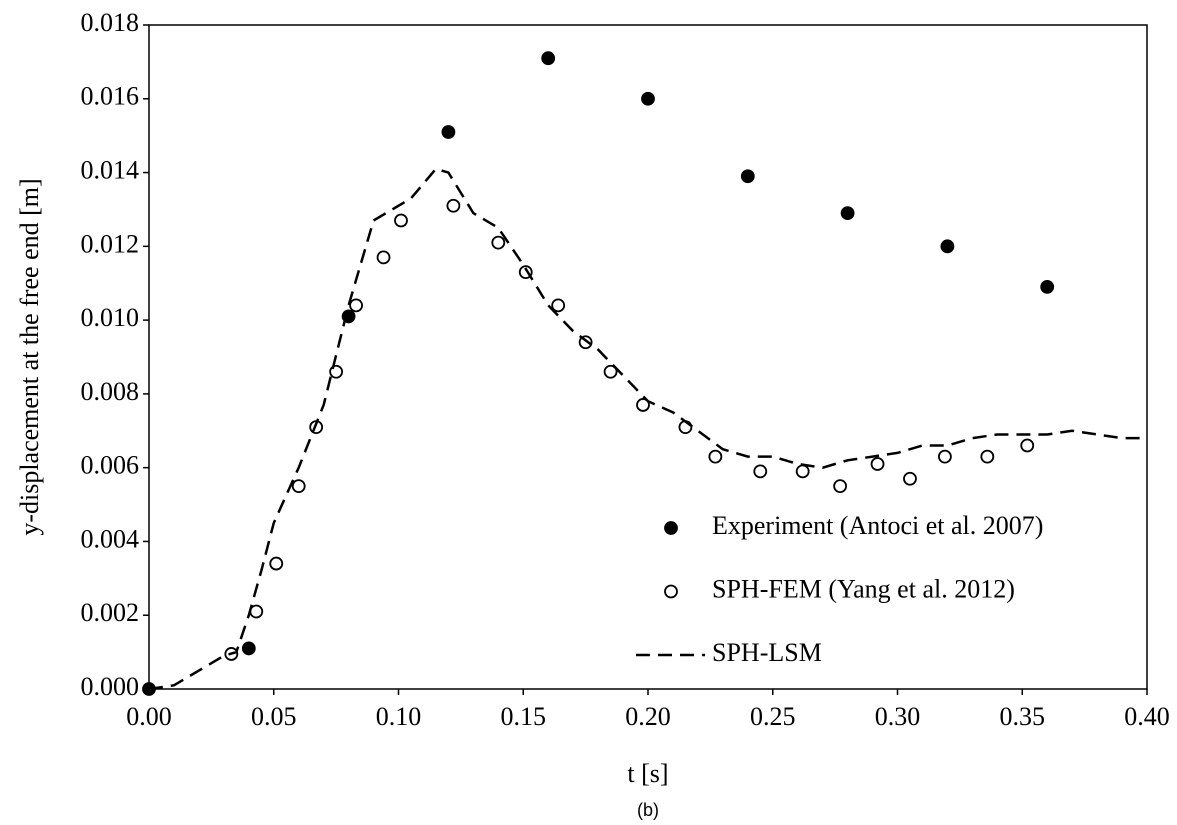 Image resolution: width=1177 pixels, height=825 pixels. I want to click on x-tick-label: 0.40, so click(1147, 716).